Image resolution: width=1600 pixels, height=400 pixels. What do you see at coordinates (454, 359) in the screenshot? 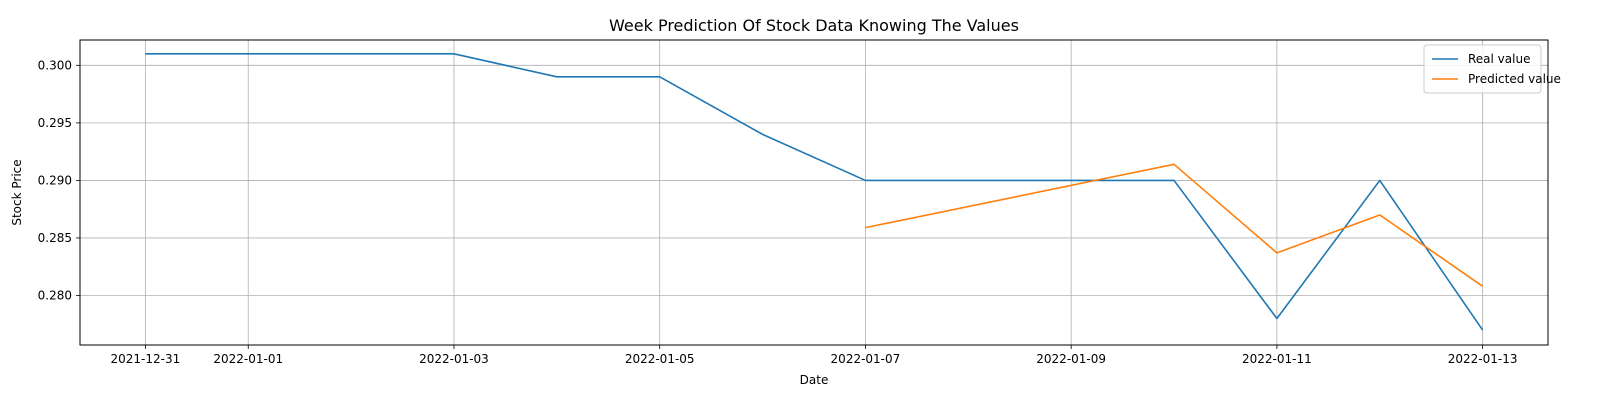
I see `x-tick-label: 2022-01-03` at bounding box center [454, 359].